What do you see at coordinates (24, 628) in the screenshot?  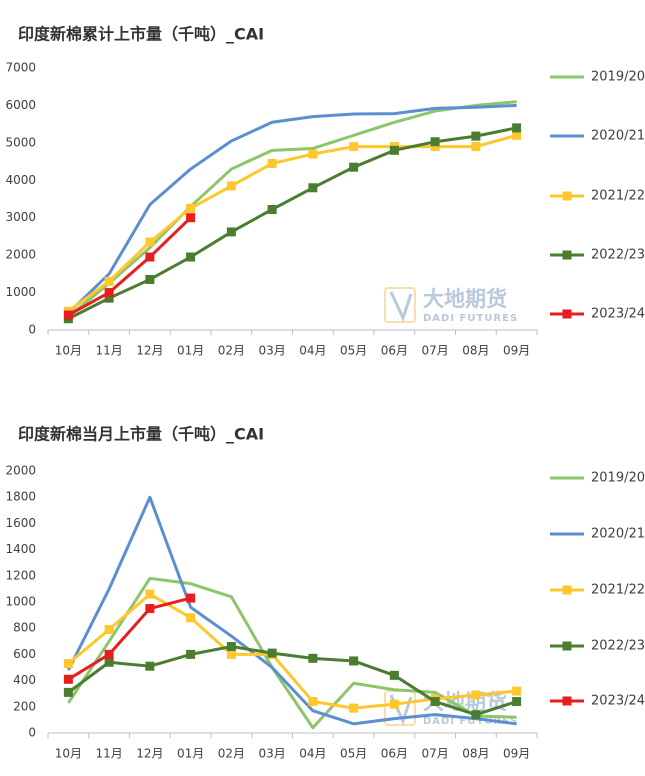 I see `y-tick-label: 800` at bounding box center [24, 628].